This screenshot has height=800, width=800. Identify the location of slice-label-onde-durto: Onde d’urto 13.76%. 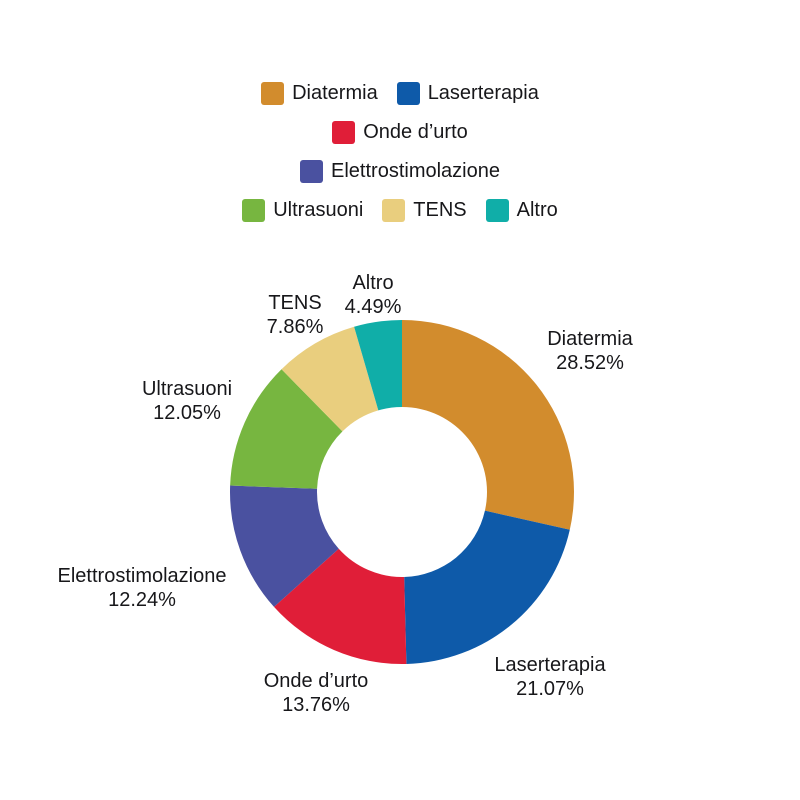
(316, 693).